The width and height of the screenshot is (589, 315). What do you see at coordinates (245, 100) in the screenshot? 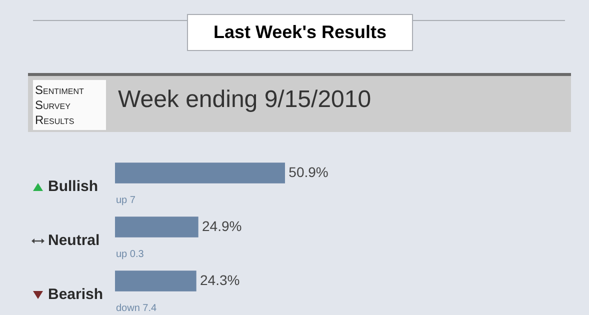
I see `chart-subtitle: Week ending 9/15/2010` at bounding box center [245, 100].